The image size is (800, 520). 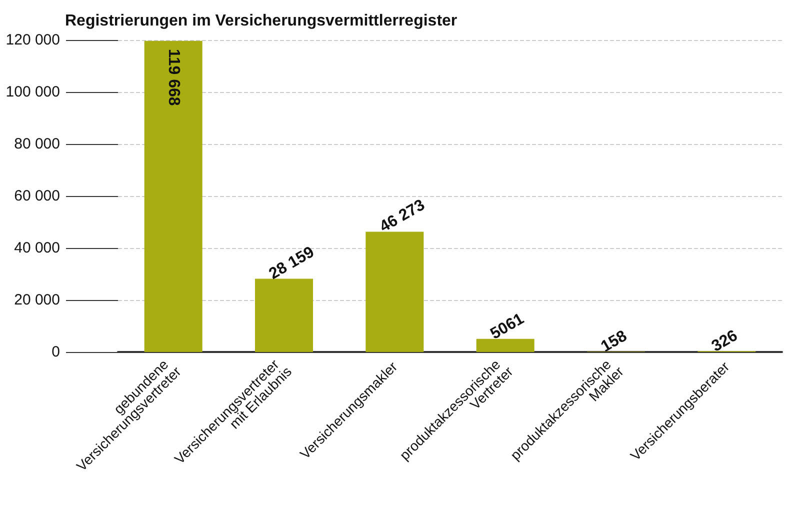 I want to click on data-label: 119 668, so click(x=173, y=77).